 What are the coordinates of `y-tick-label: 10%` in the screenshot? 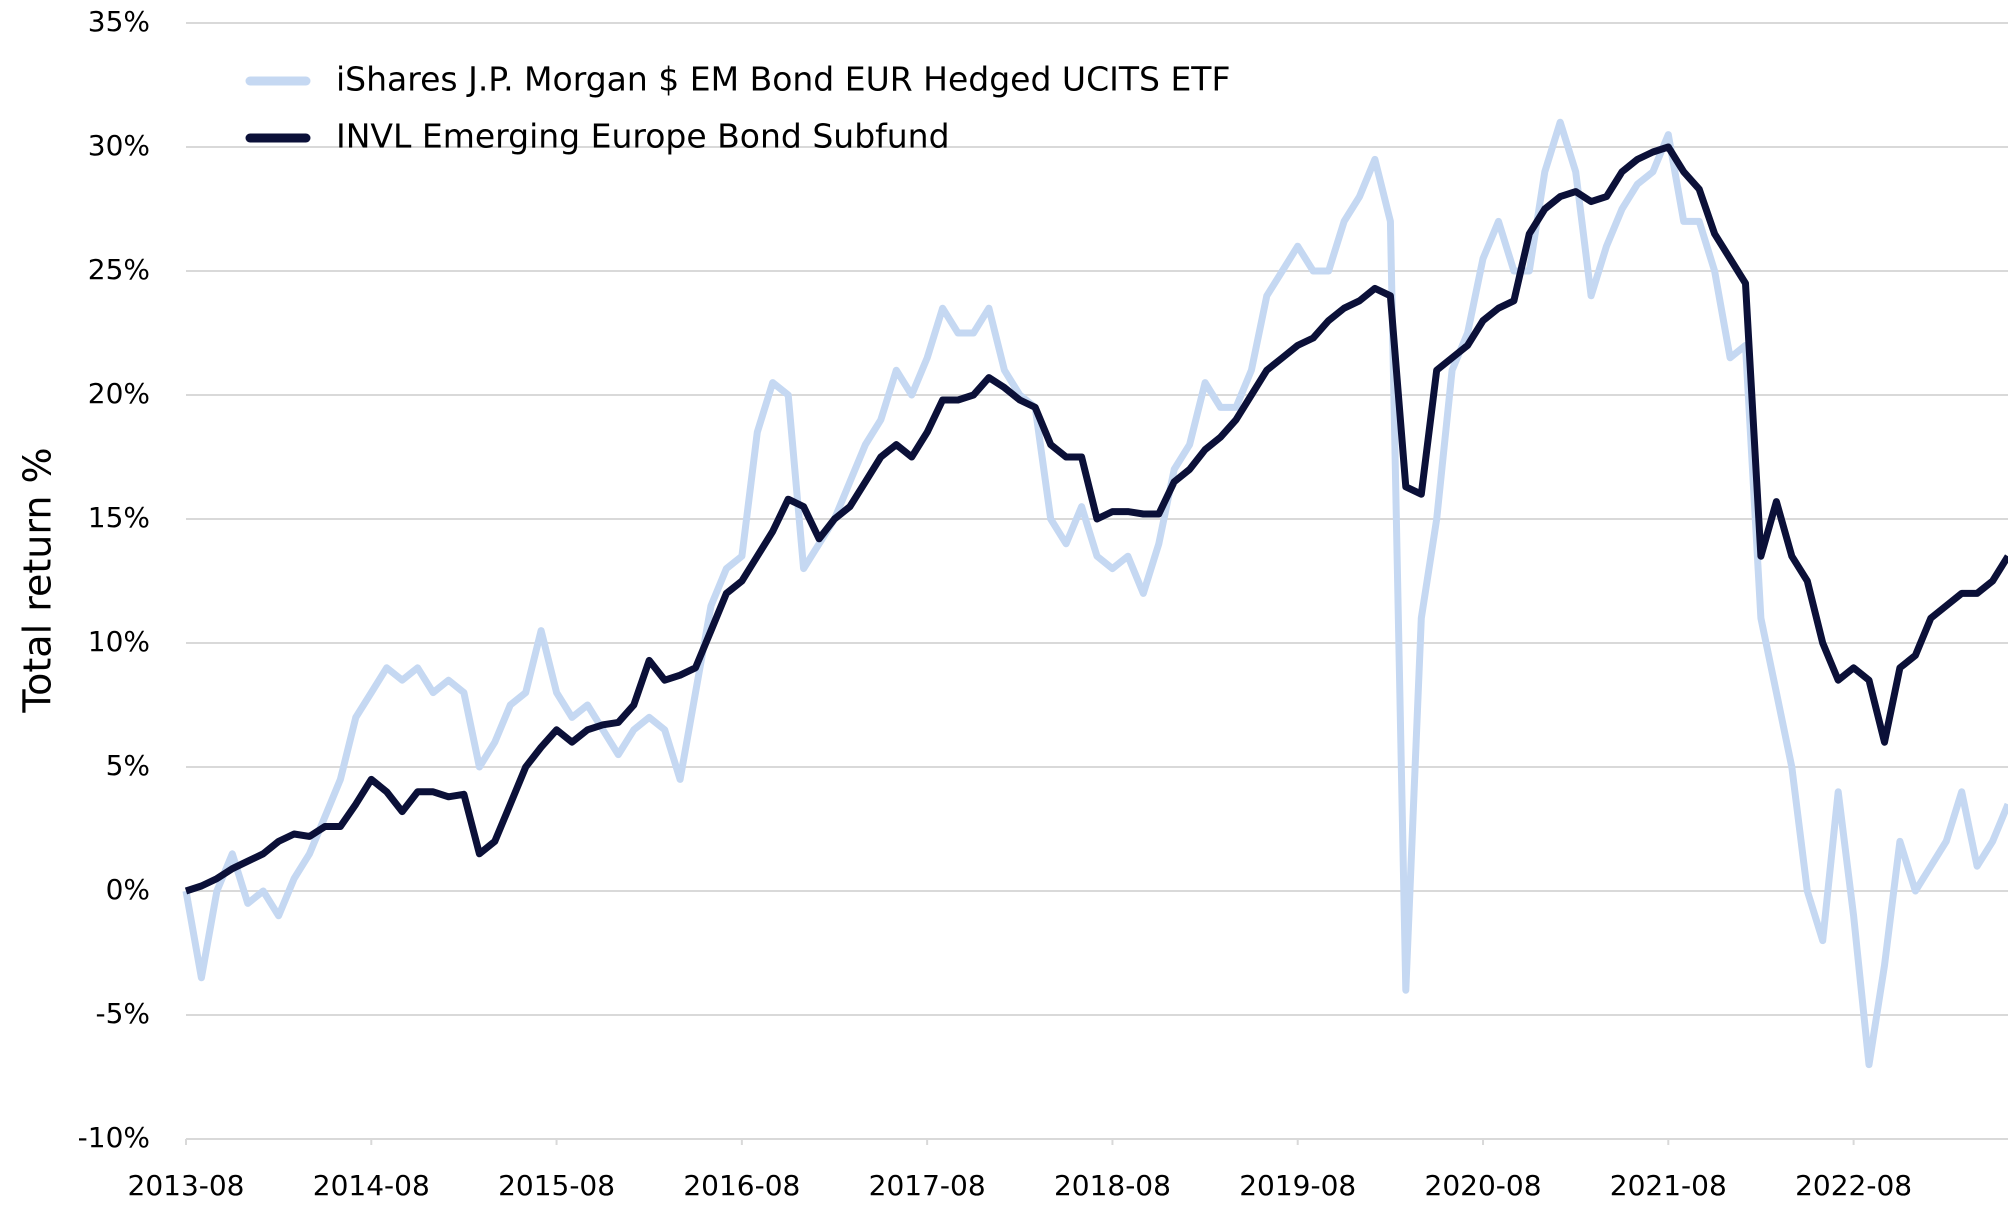 It's located at (119, 641).